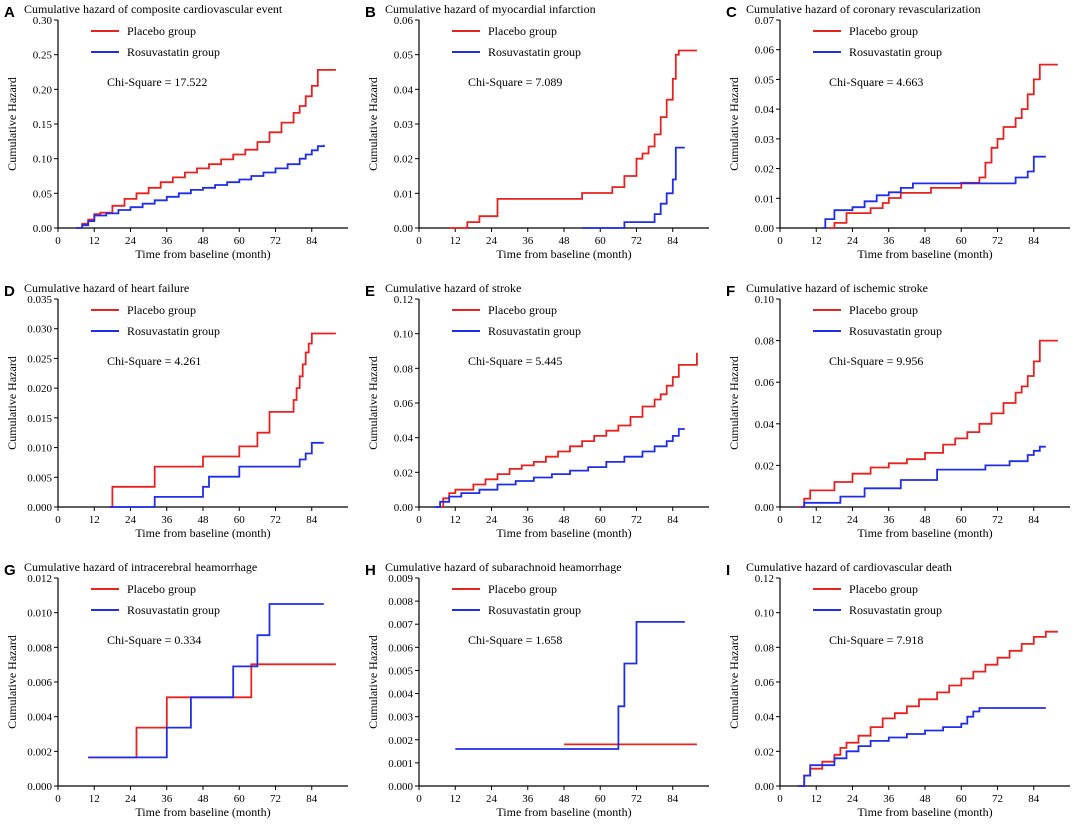  Describe the element at coordinates (43, 21) in the screenshot. I see `y-tick-label: 0.30` at that location.